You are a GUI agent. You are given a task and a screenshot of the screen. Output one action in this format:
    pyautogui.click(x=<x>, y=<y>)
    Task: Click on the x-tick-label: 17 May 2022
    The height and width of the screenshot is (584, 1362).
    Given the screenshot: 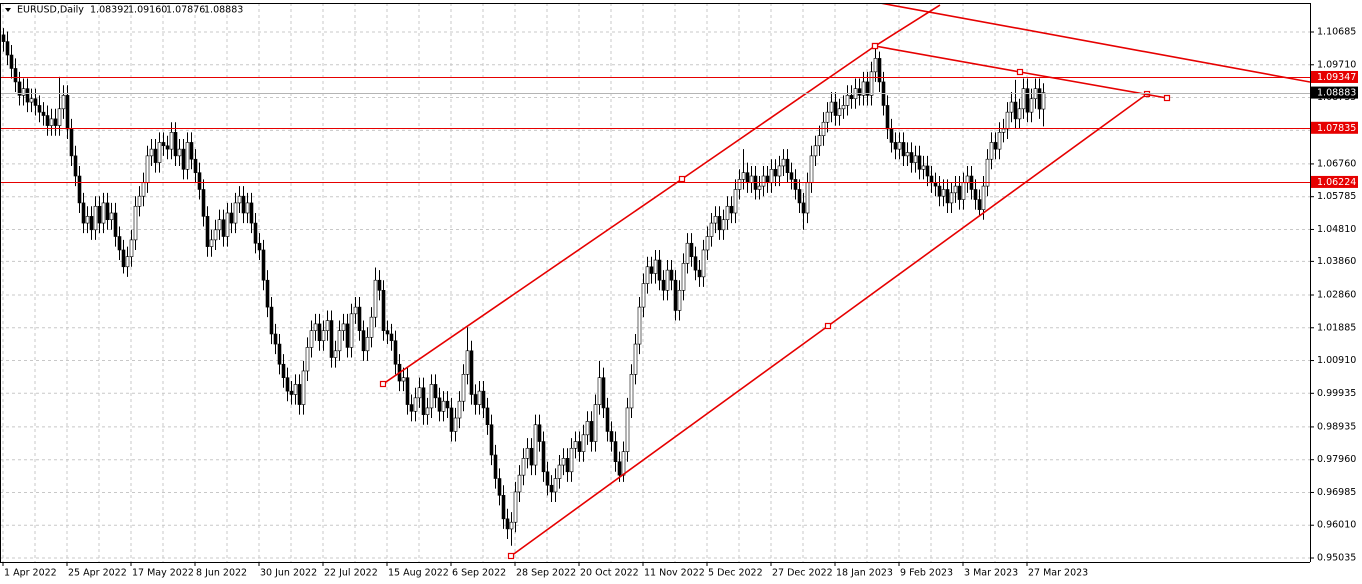 What is the action you would take?
    pyautogui.click(x=163, y=573)
    